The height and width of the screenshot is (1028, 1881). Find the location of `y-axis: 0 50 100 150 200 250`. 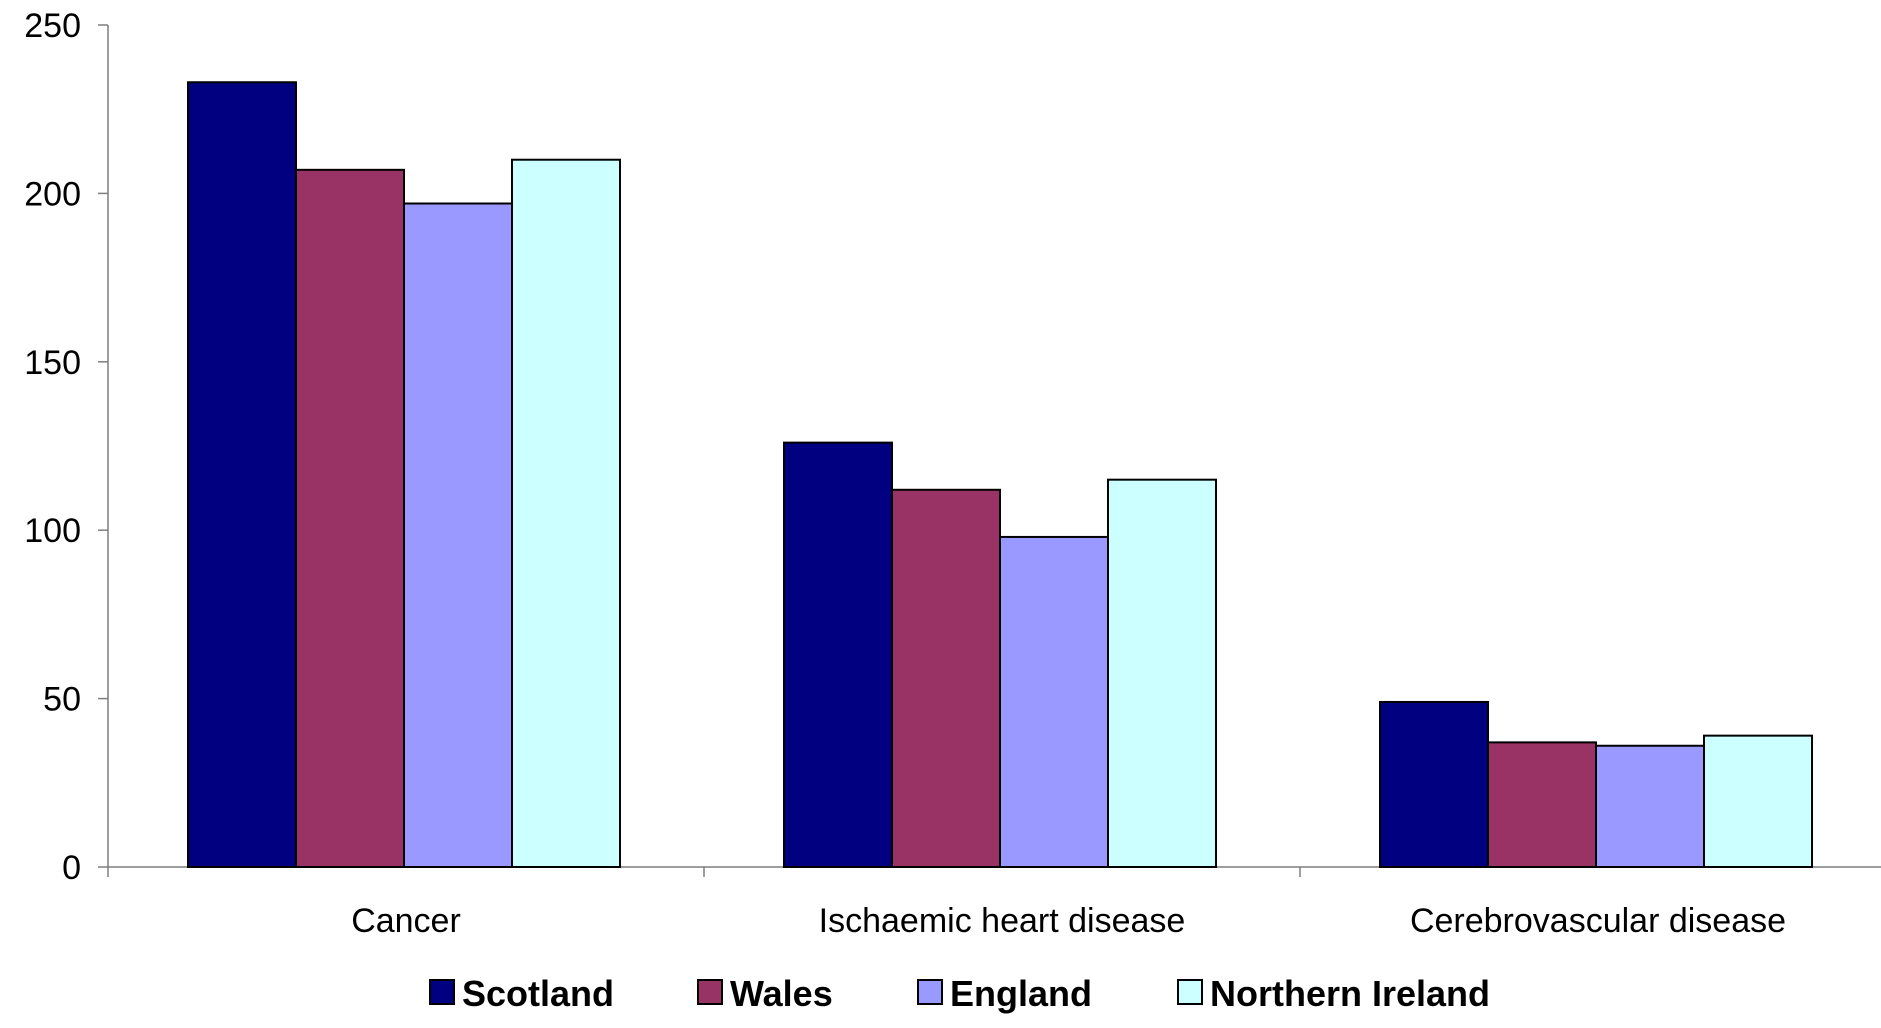

y-axis: 0 50 100 150 200 250 is located at coordinates (66, 447).